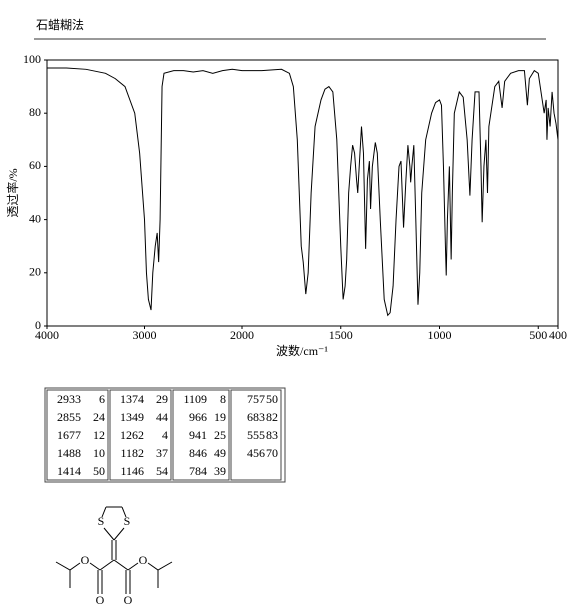  Describe the element at coordinates (242, 335) in the screenshot. I see `x-tick-label: 2000` at that location.